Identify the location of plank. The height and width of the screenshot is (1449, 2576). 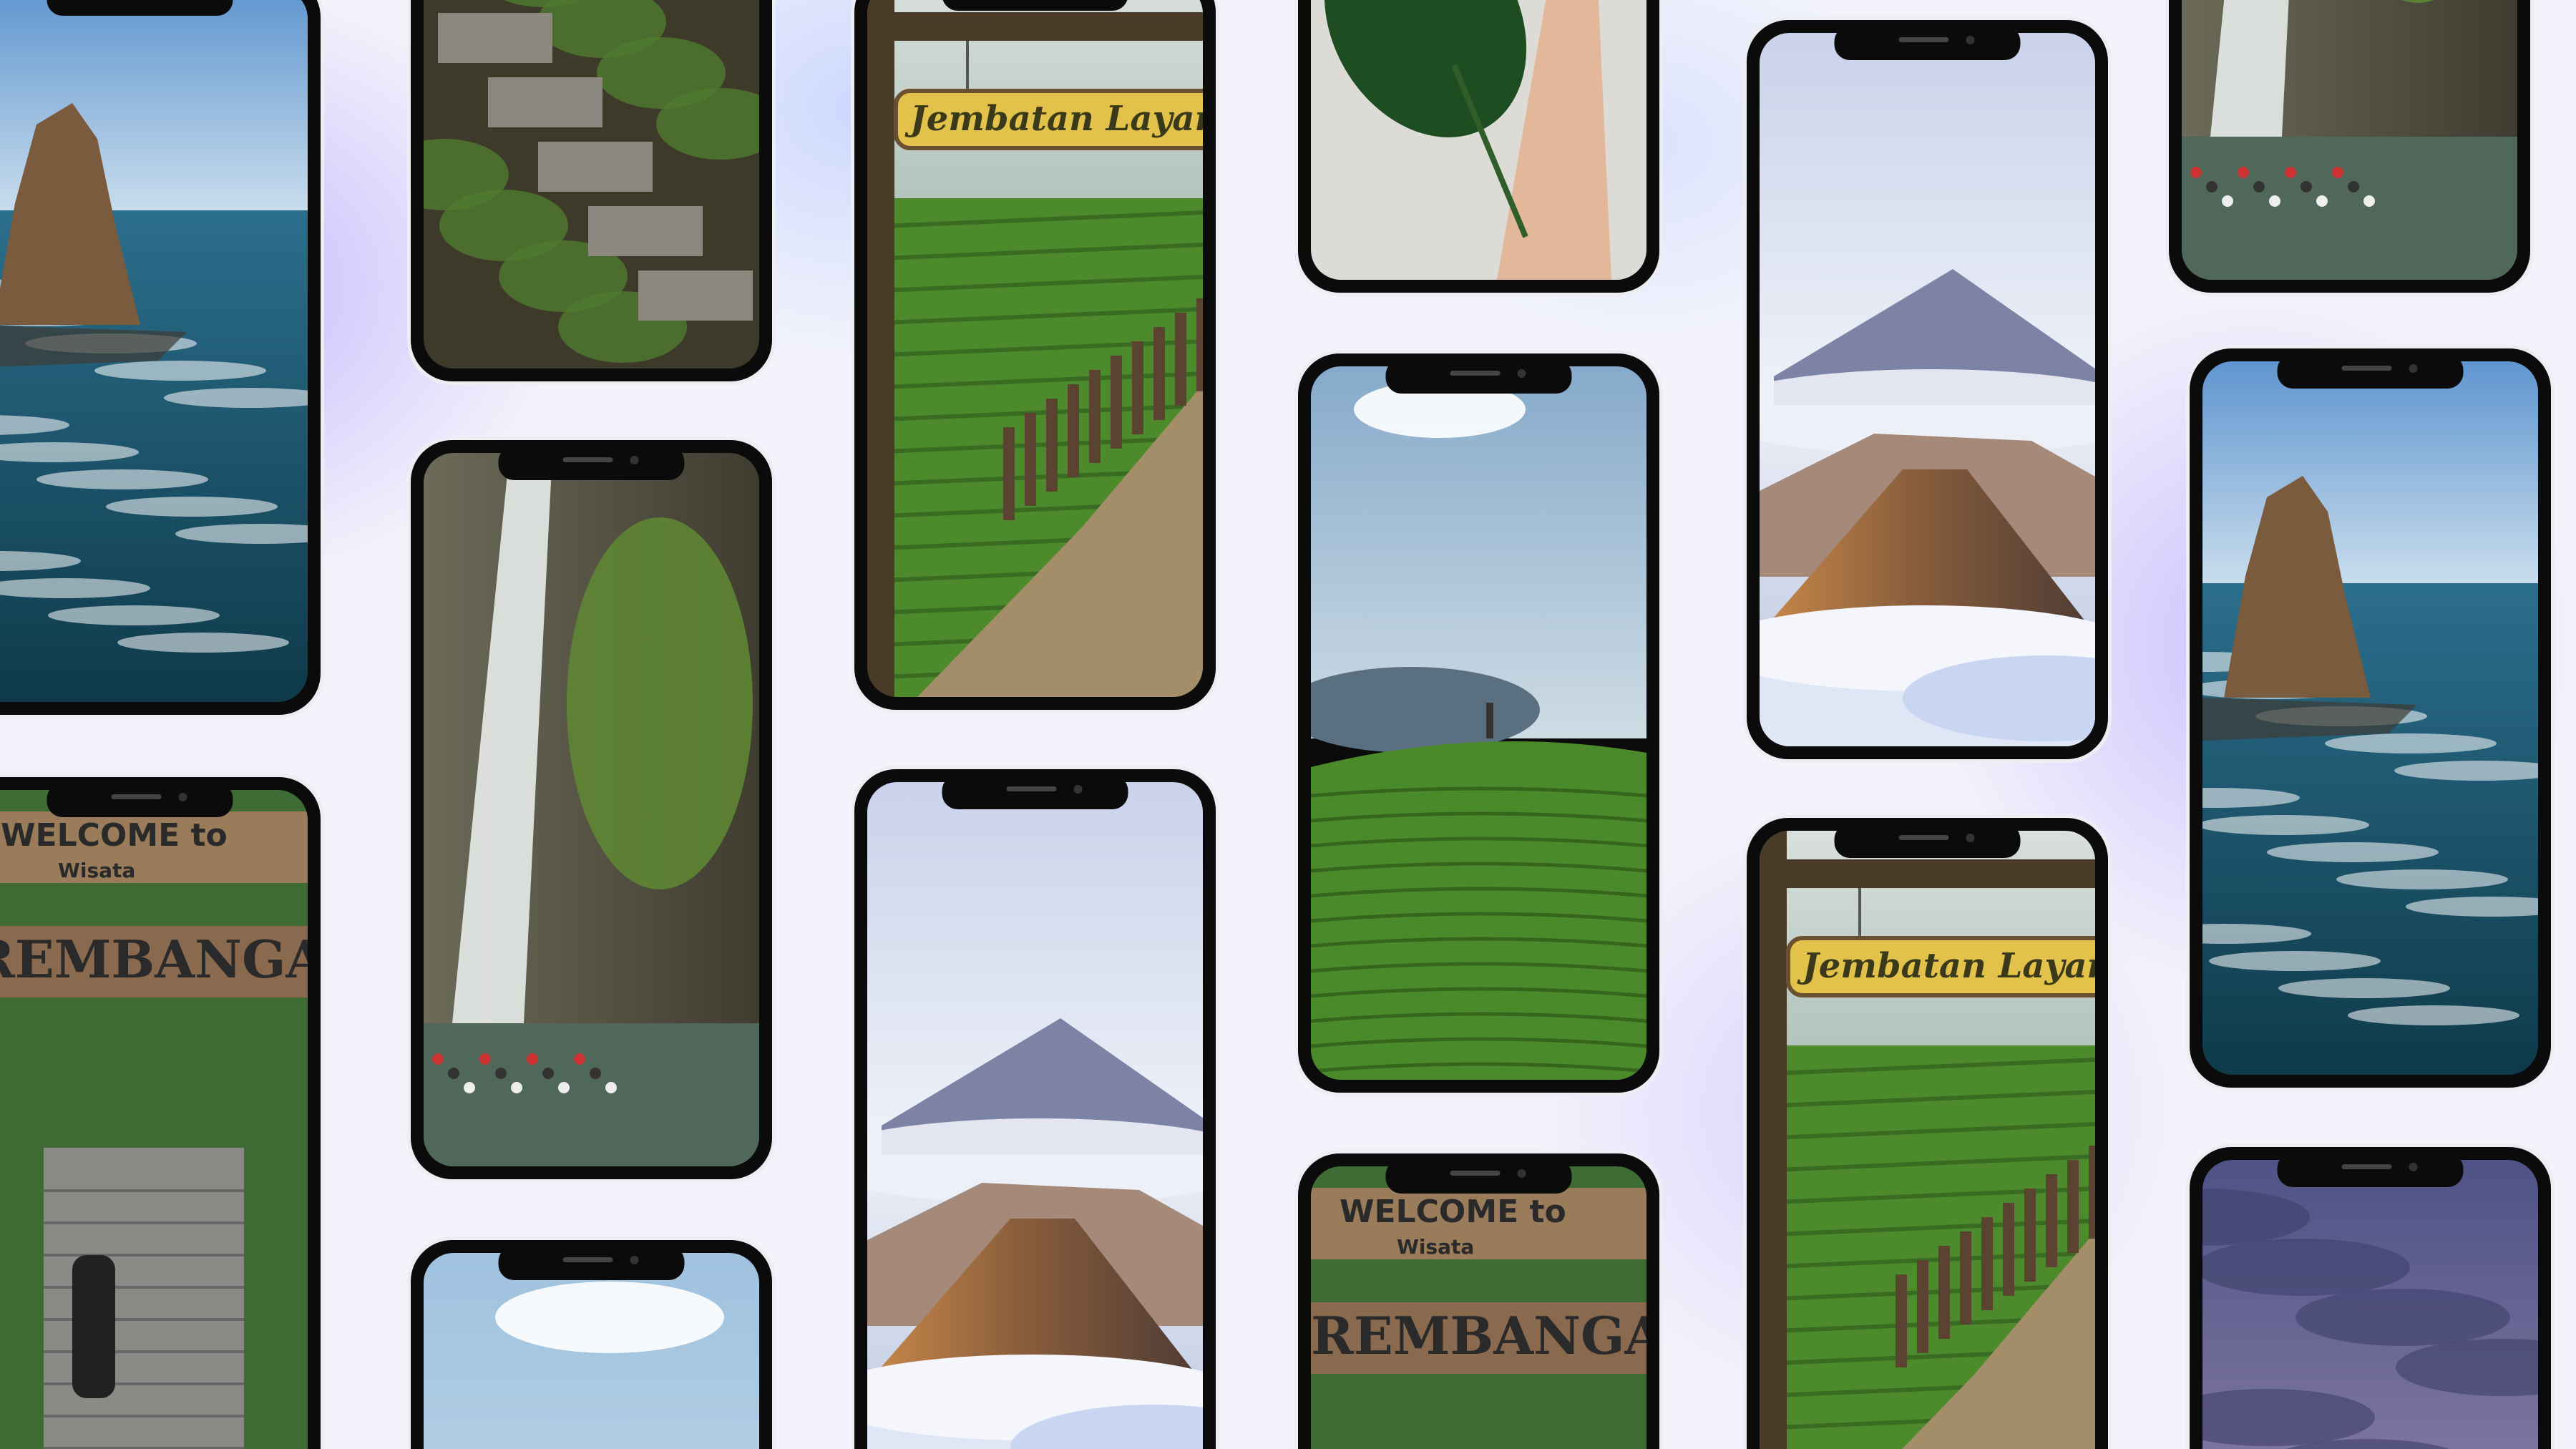
(1478, 1223).